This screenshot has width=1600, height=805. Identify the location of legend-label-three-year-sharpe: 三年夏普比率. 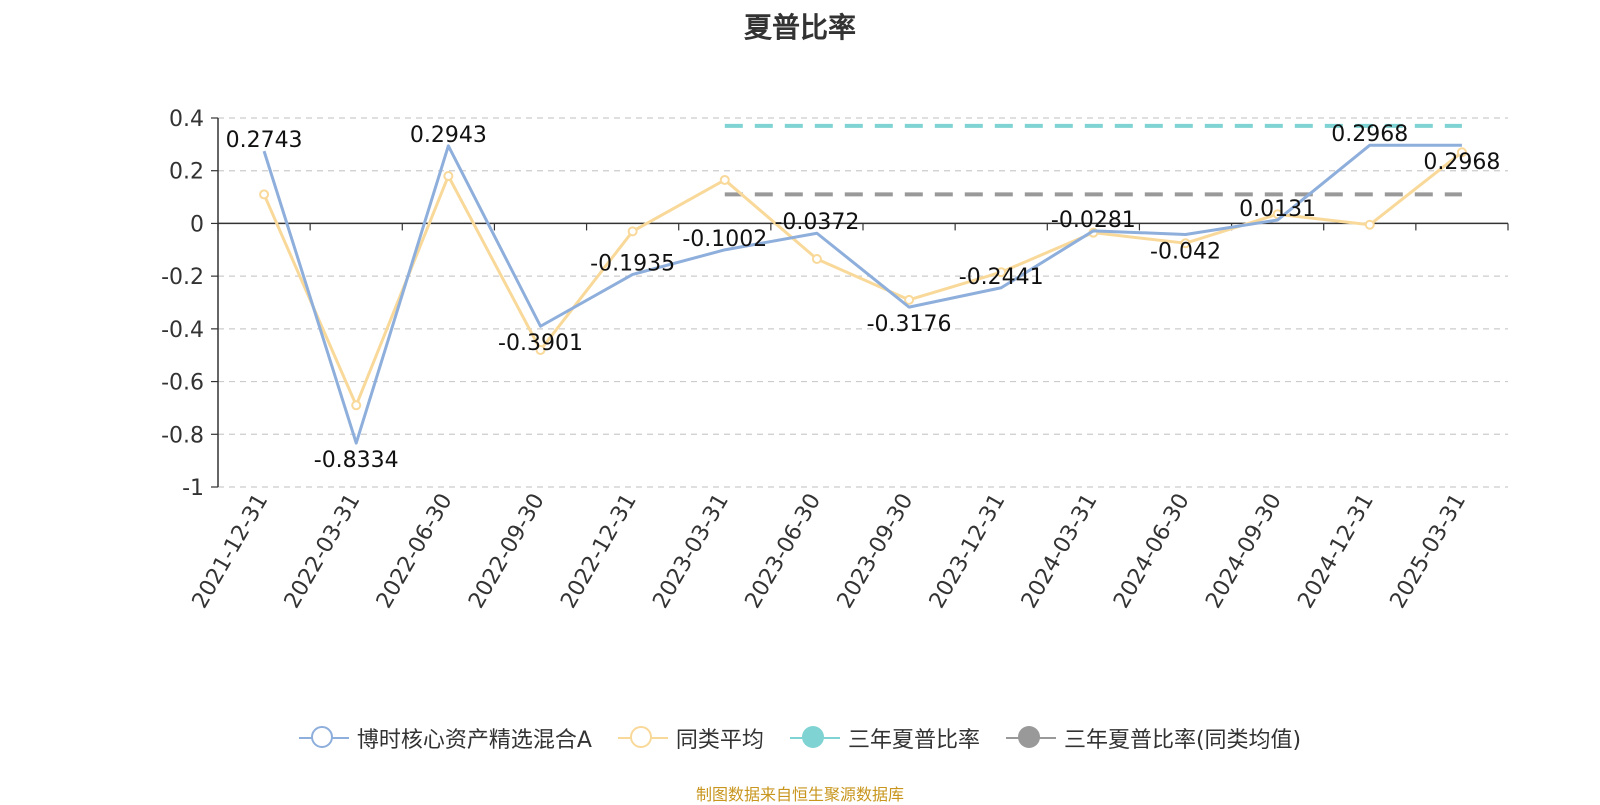
(913, 740).